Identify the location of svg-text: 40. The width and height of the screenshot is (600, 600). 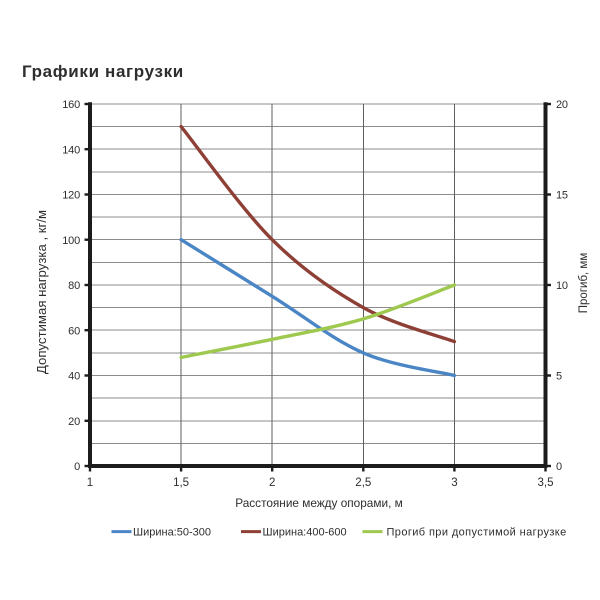
(74, 377).